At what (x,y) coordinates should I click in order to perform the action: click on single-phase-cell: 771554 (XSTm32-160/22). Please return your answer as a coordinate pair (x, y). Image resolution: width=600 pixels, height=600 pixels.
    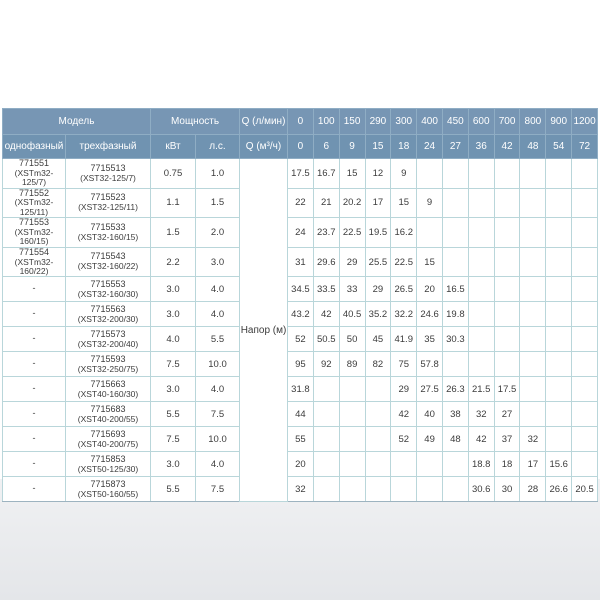
    Looking at the image, I should click on (34, 262).